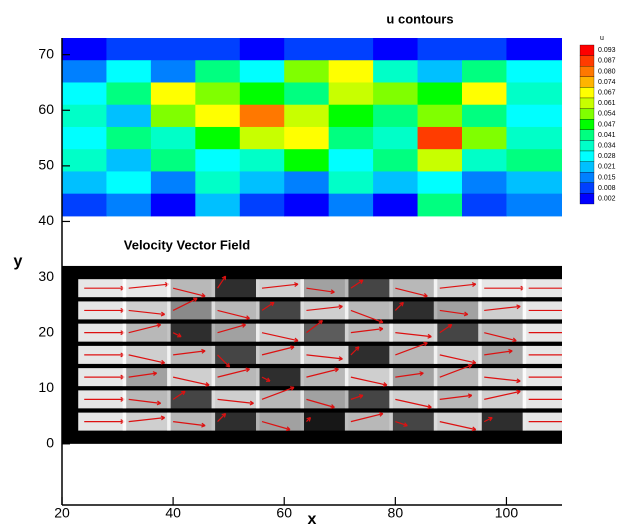 The width and height of the screenshot is (628, 529). What do you see at coordinates (602, 38) in the screenshot?
I see `legend-title: u` at bounding box center [602, 38].